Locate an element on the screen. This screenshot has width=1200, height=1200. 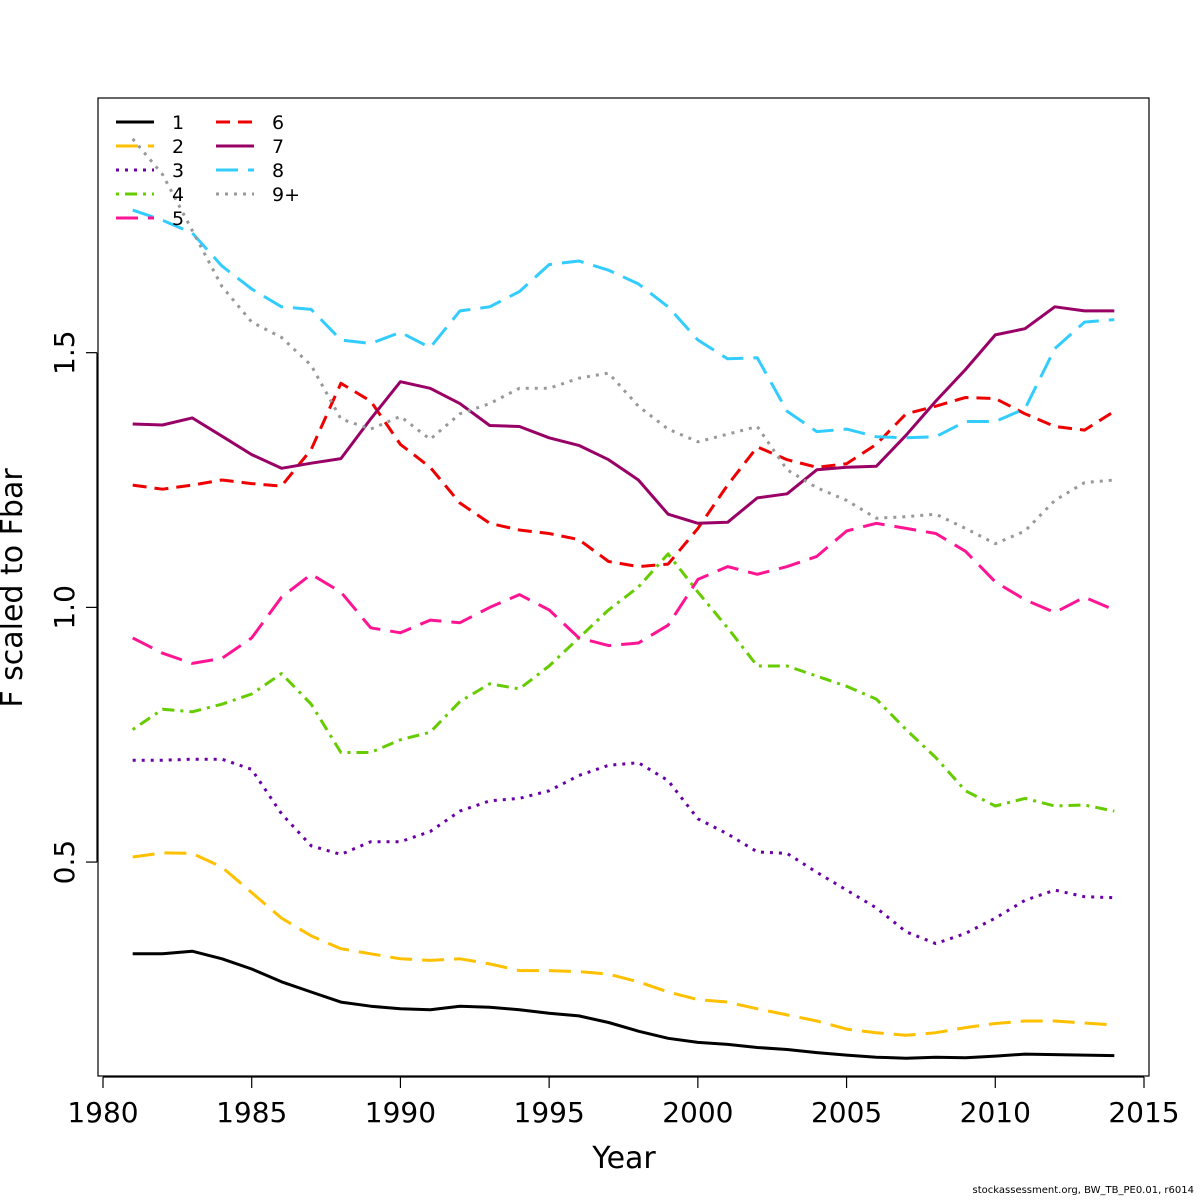
x-tick-label: 2005 is located at coordinates (846, 1112).